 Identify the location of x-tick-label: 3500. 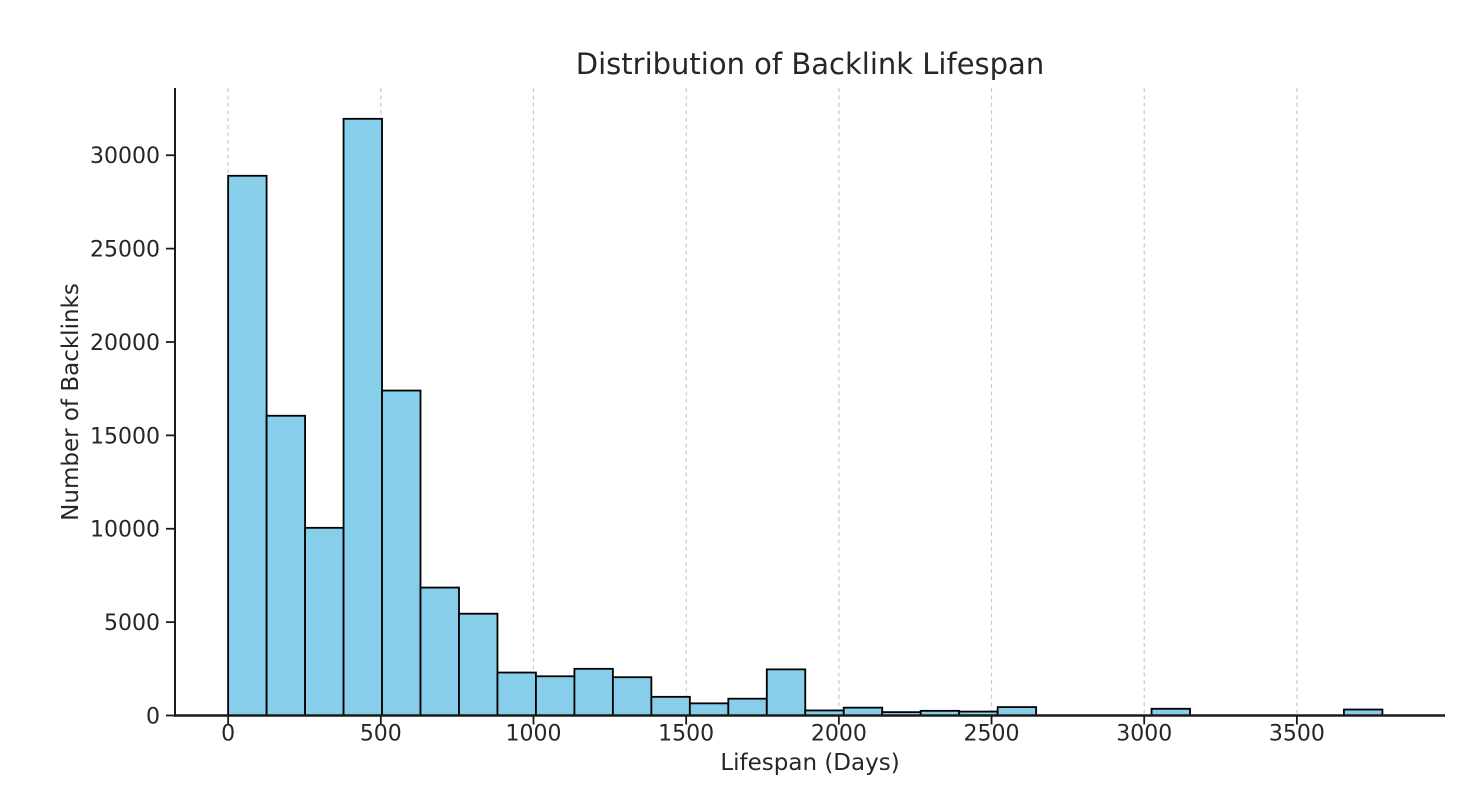
(1297, 734).